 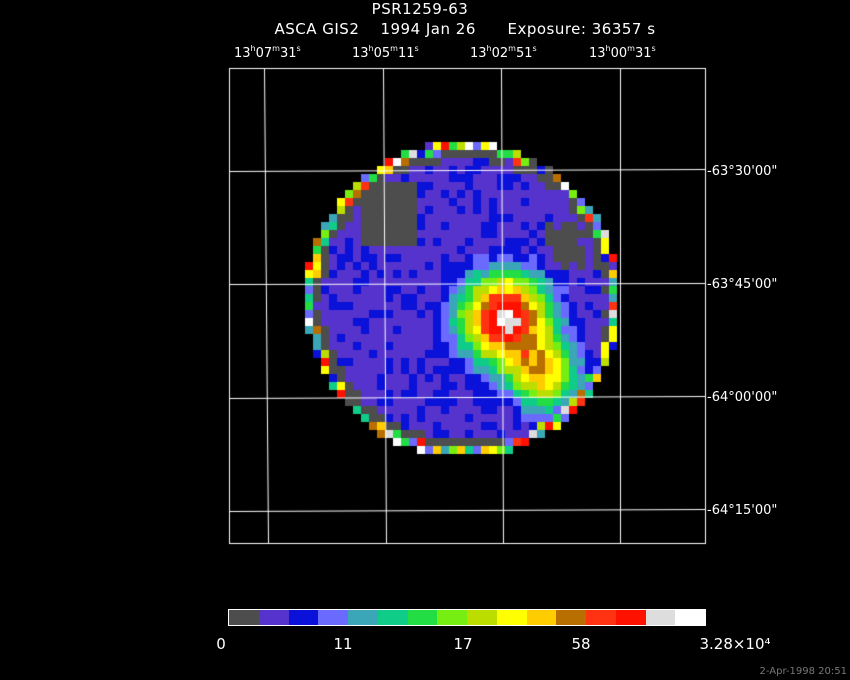 What do you see at coordinates (503, 52) in the screenshot?
I see `ra-label: 13h02m51s` at bounding box center [503, 52].